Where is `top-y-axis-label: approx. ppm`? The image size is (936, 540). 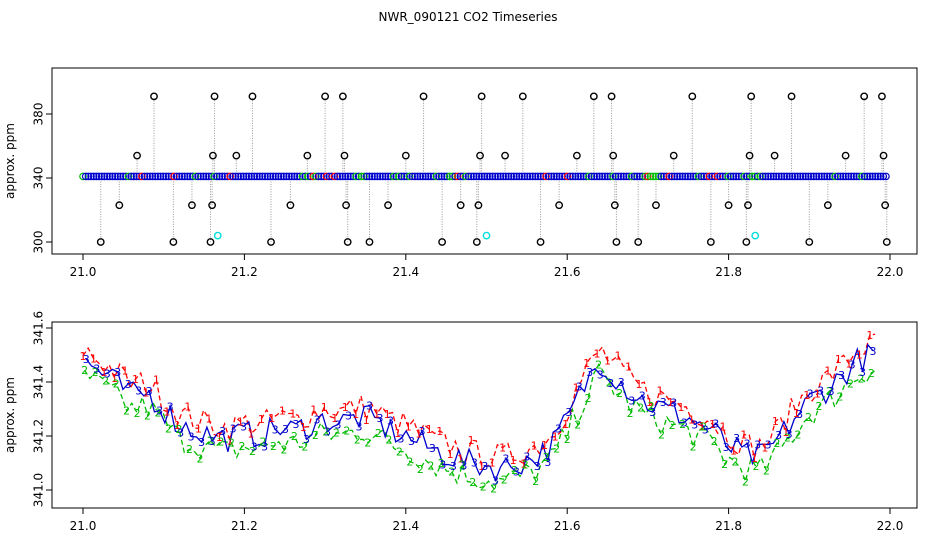 top-y-axis-label: approx. ppm is located at coordinates (10, 161).